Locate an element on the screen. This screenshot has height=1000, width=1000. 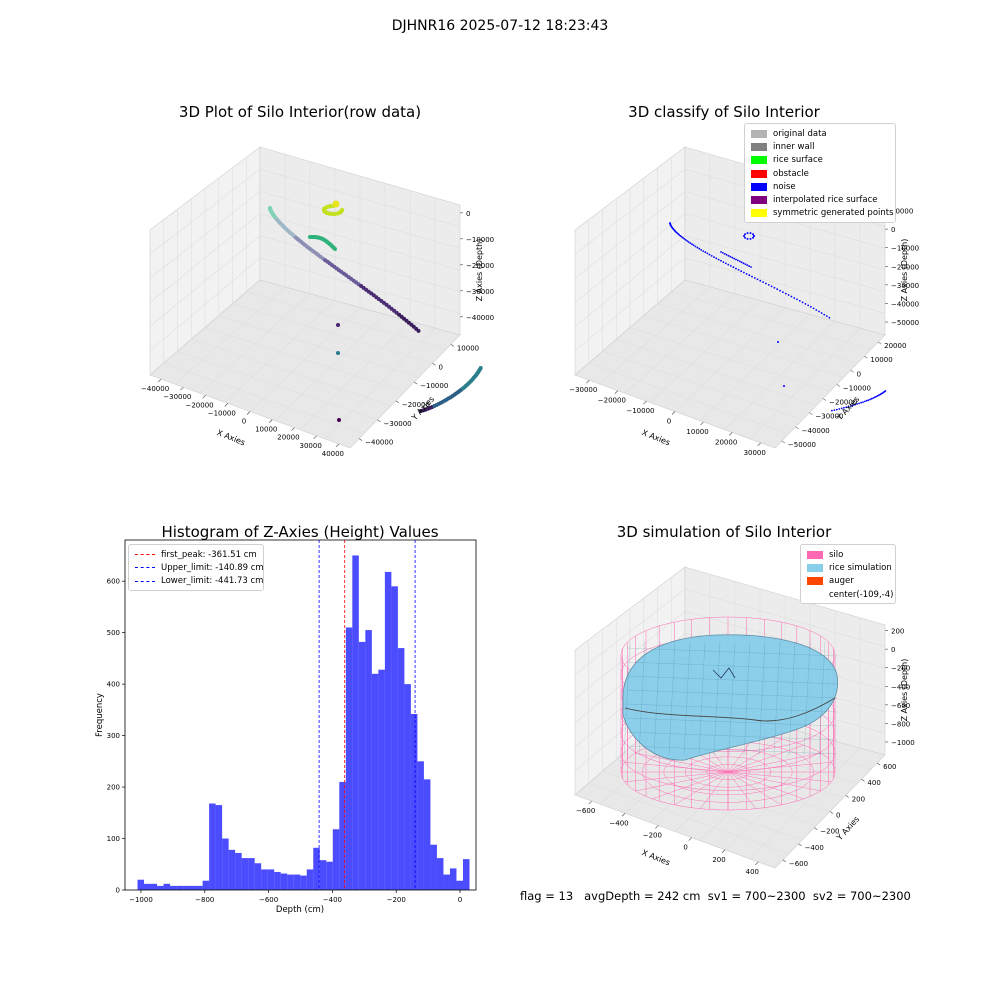
classify-legend-label: obstacle is located at coordinates (791, 173).